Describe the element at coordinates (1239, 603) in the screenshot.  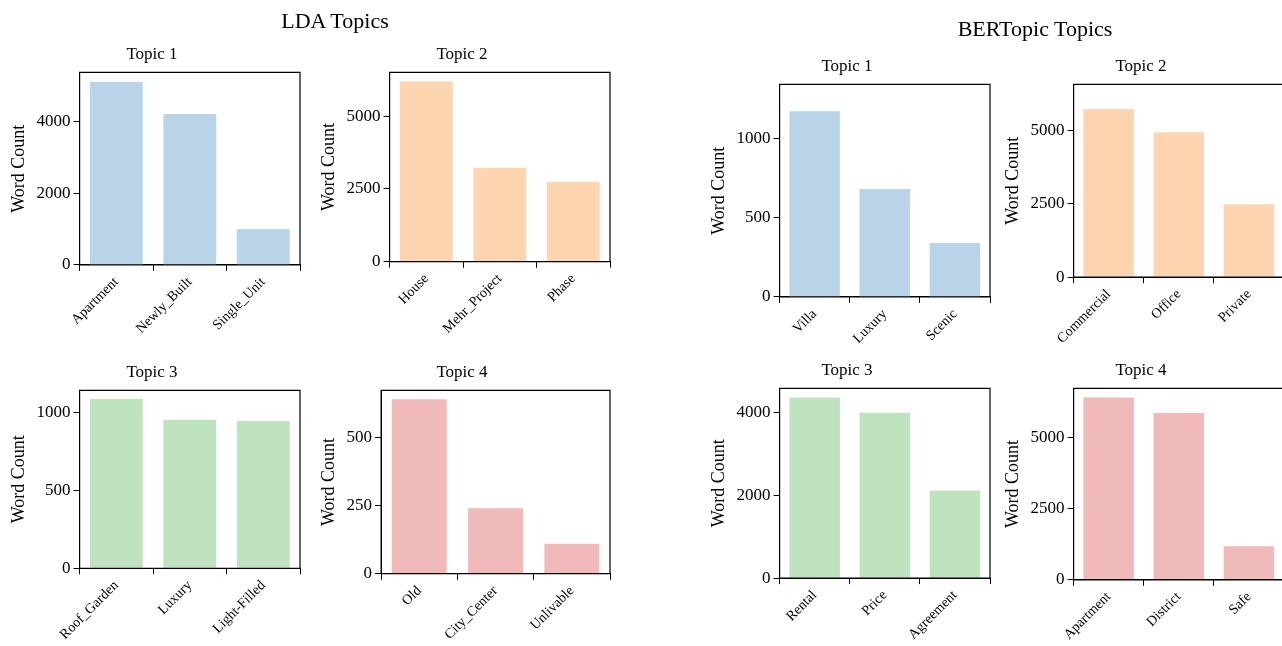
I see `x-tick-label: Safe` at that location.